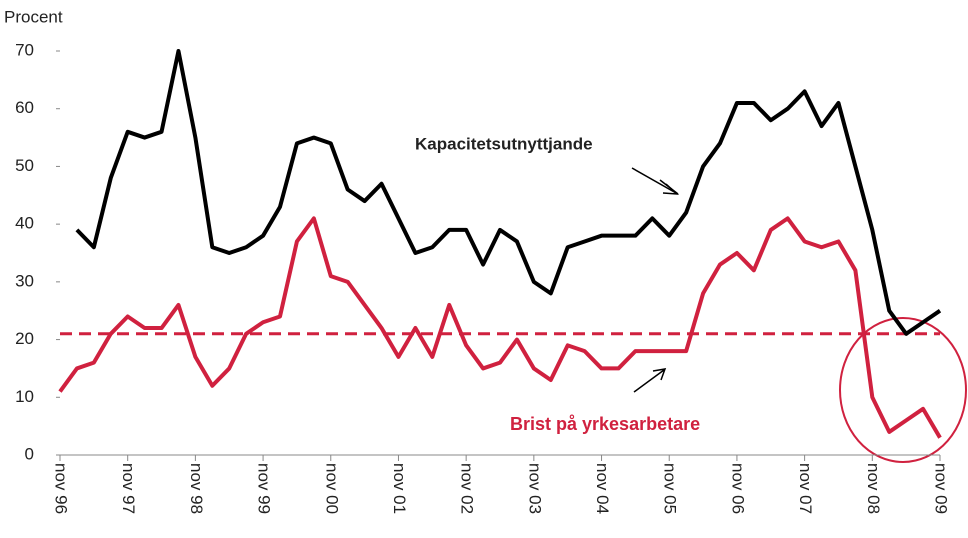  What do you see at coordinates (534, 488) in the screenshot?
I see `x-tick-label: nov 03` at bounding box center [534, 488].